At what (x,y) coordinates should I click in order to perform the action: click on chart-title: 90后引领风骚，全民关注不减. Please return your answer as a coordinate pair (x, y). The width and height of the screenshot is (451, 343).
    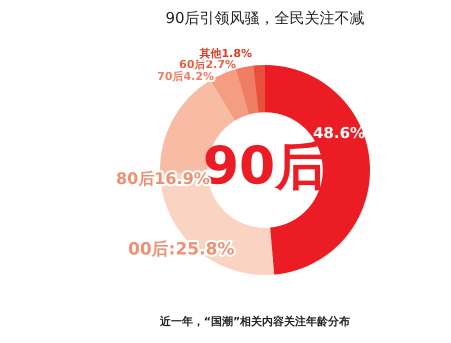
    Looking at the image, I should click on (265, 17).